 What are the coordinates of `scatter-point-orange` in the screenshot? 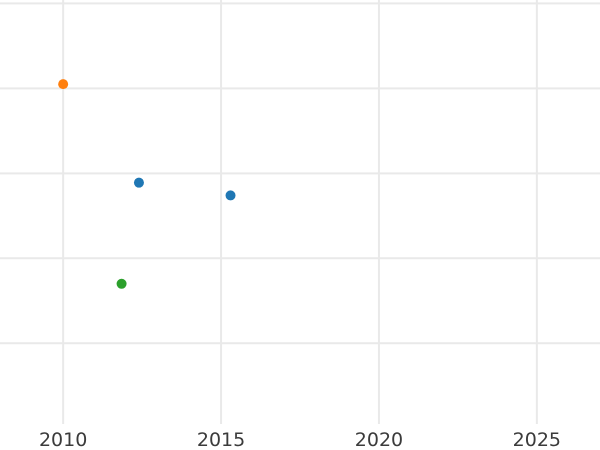 It's located at (63, 84).